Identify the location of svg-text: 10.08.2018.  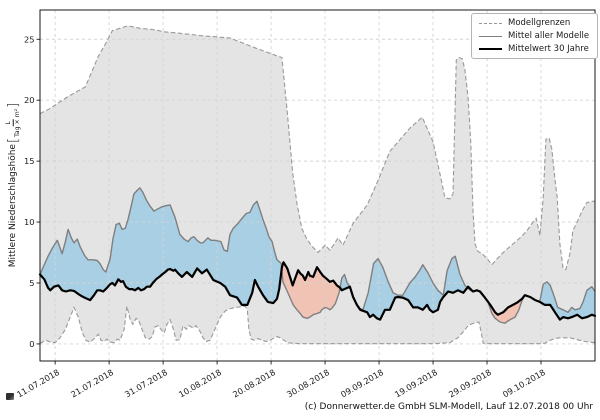
(200, 383).